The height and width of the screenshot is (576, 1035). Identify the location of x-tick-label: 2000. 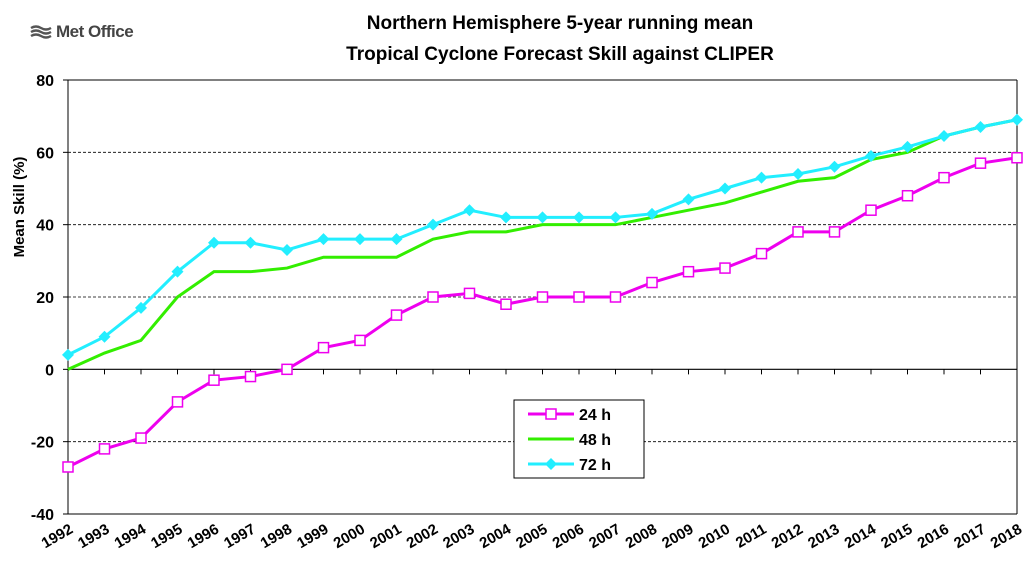
(349, 536).